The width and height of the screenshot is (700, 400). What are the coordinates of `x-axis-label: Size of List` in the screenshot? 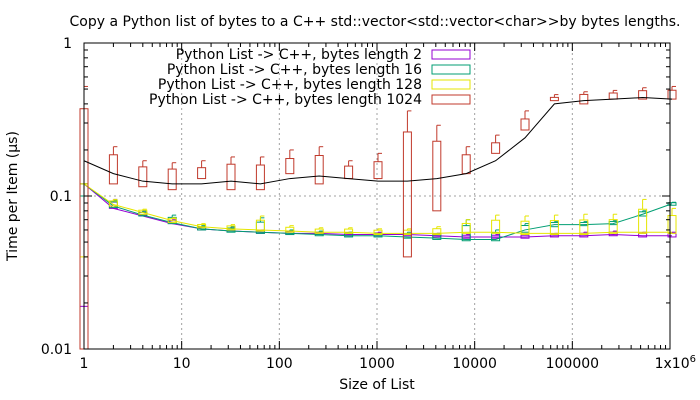 It's located at (377, 385).